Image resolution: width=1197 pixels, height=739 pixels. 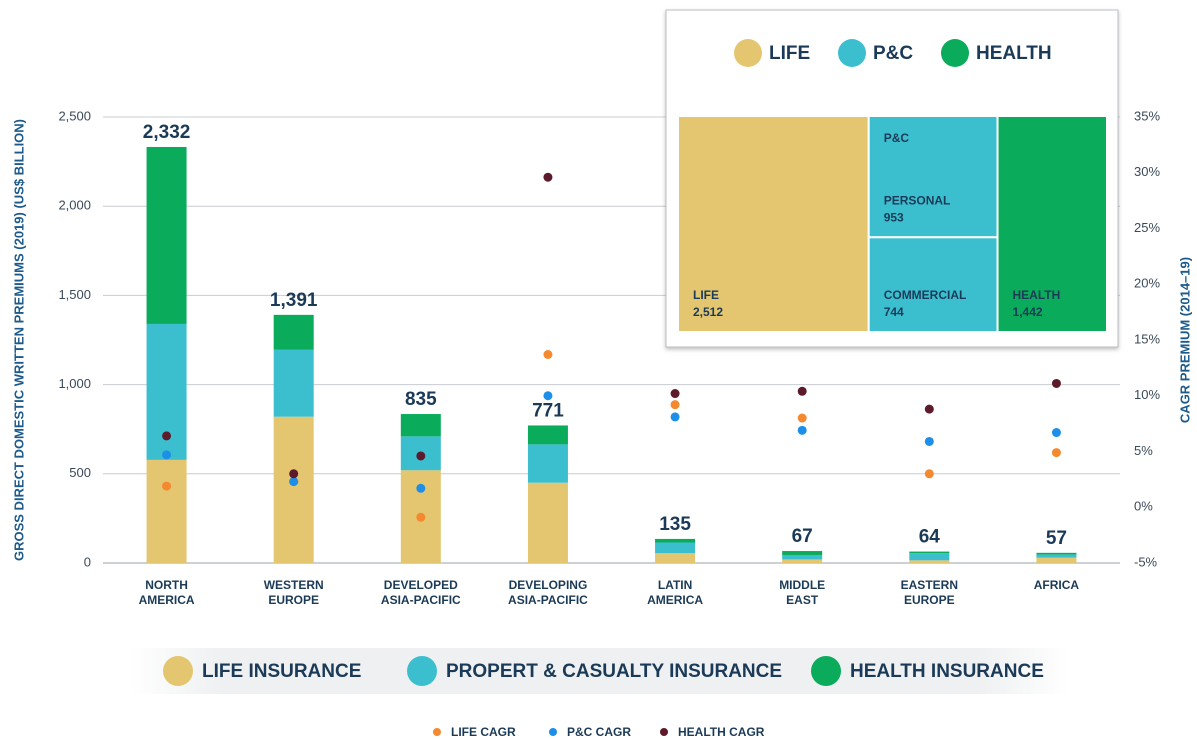 What do you see at coordinates (281, 671) in the screenshot?
I see `legend-label: LIFE INSURANCE` at bounding box center [281, 671].